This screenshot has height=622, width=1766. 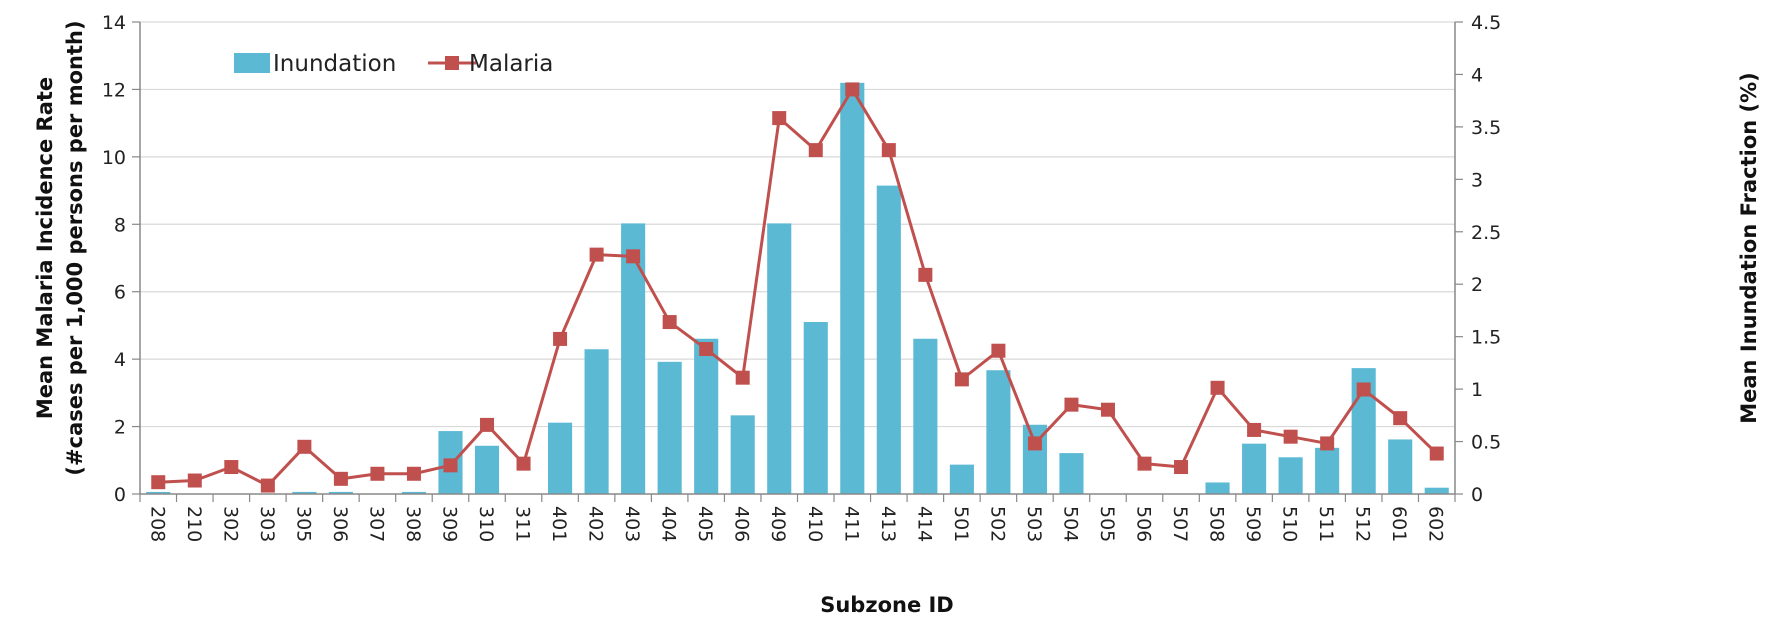 I want to click on x-tick-label: 507, so click(x=1180, y=524).